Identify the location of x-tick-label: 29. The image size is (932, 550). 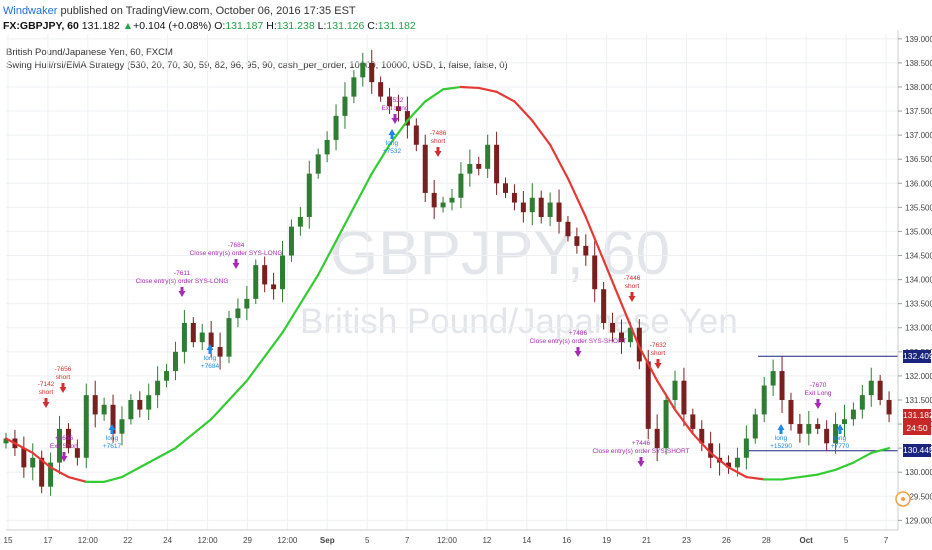
(247, 540).